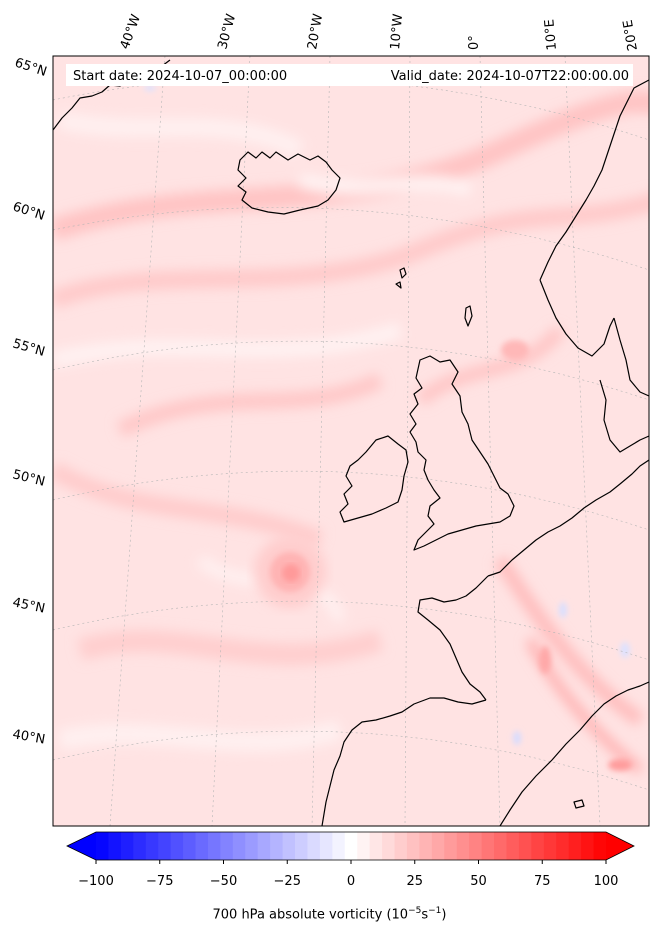 This screenshot has height=936, width=659. I want to click on iceland-coast, so click(289, 183).